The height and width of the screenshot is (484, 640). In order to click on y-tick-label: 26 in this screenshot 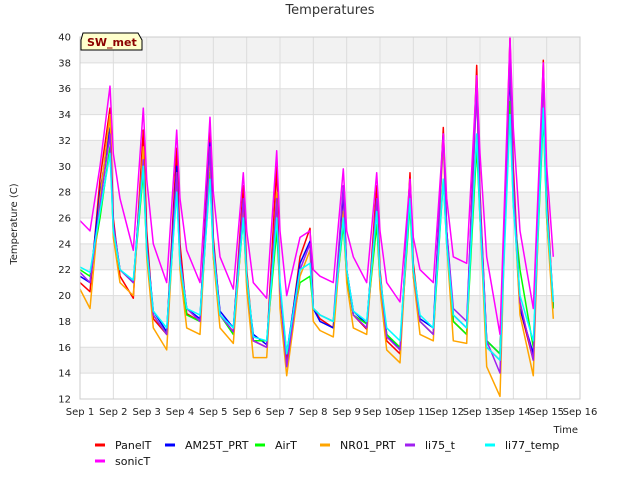, I will do `click(64, 219)`.